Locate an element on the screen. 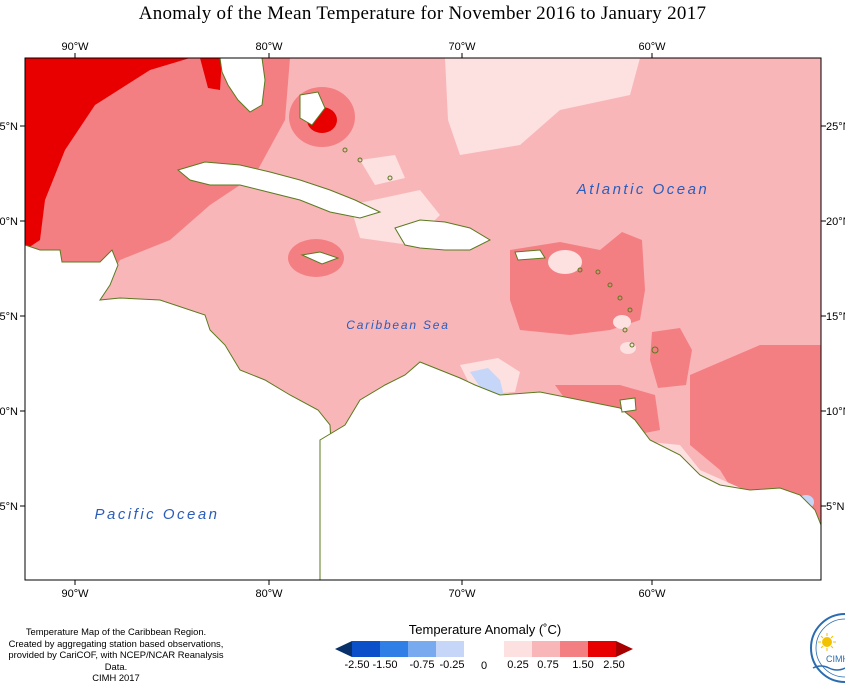 Image resolution: width=845 pixels, height=684 pixels. sun-icon is located at coordinates (827, 642).